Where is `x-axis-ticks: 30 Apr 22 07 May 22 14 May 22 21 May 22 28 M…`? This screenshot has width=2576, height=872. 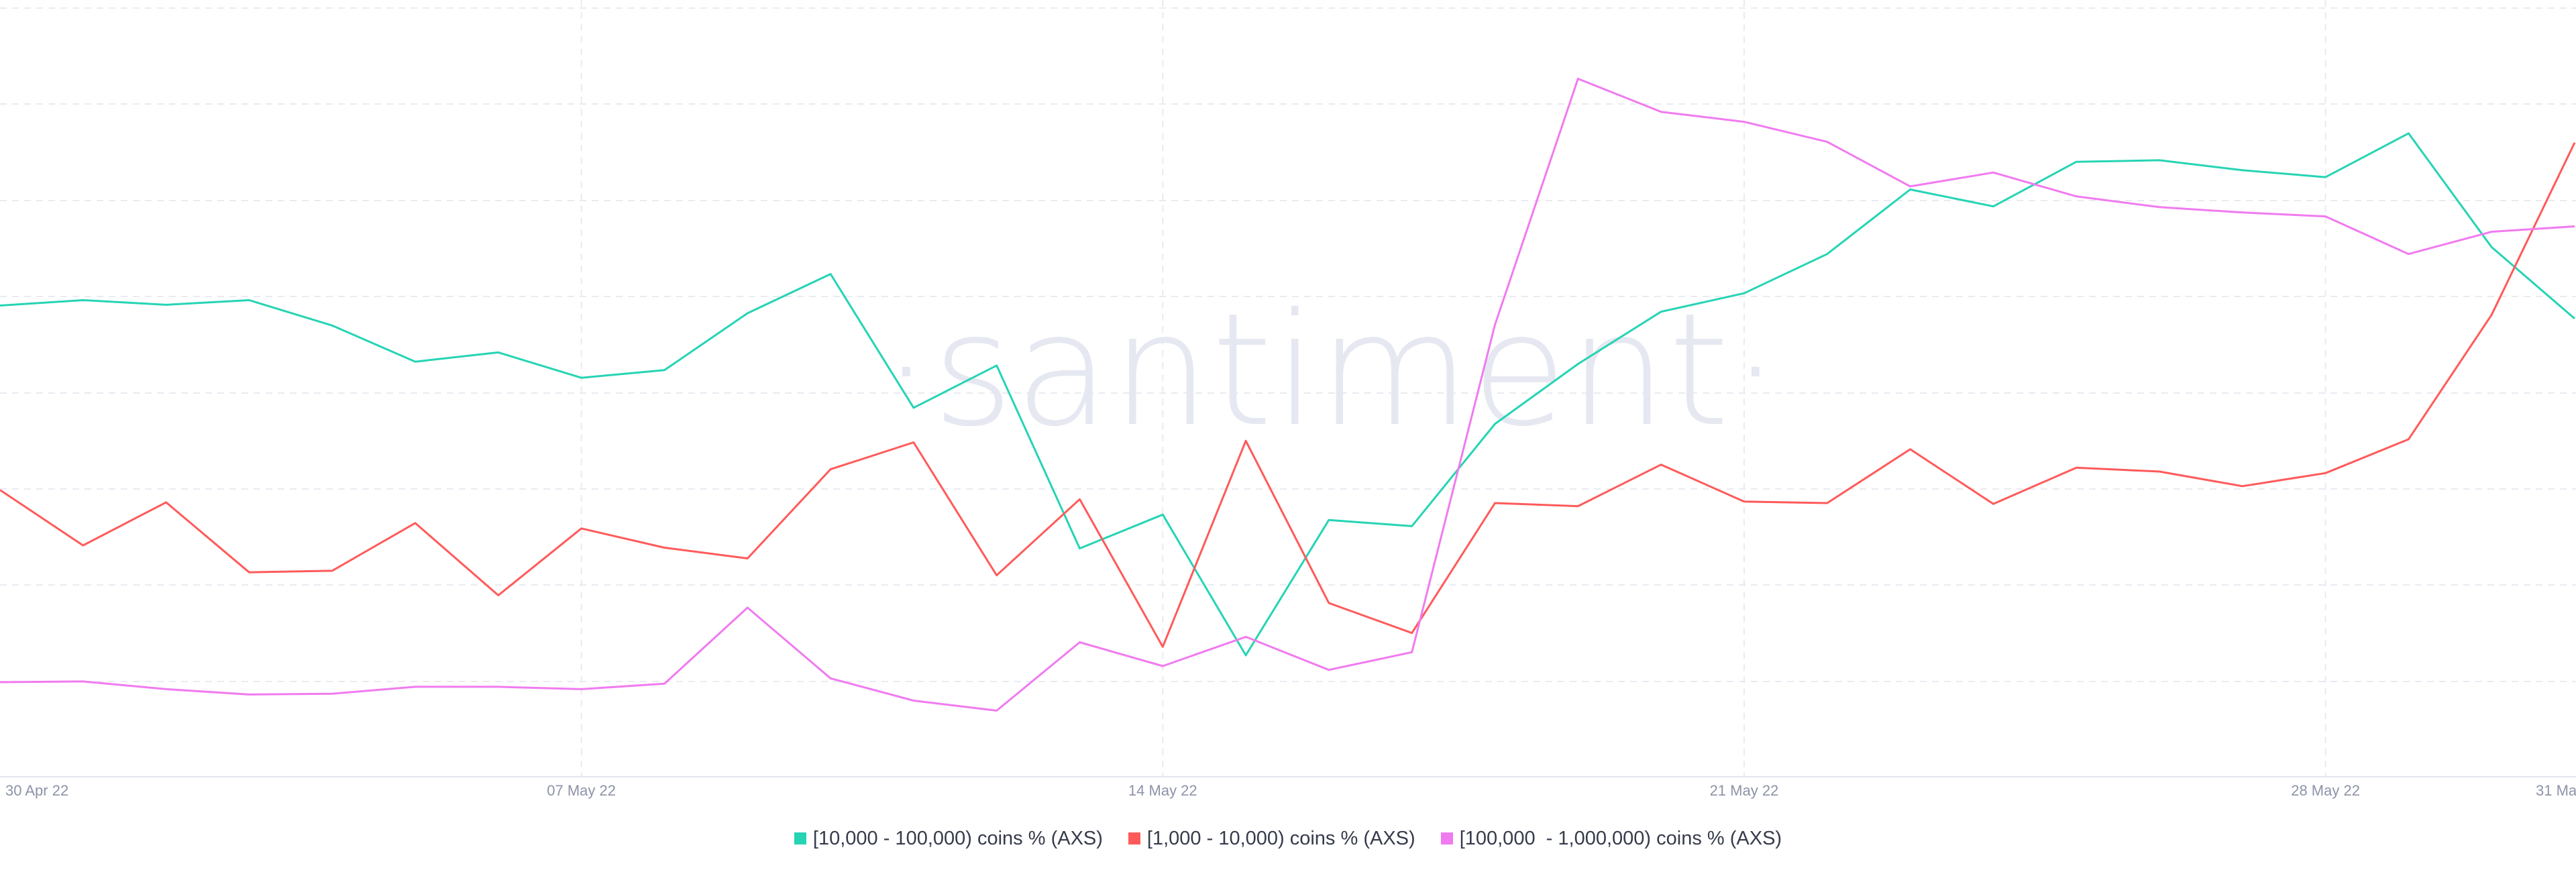 x-axis-ticks: 30 Apr 22 07 May 22 14 May 22 21 May 22 28 M… is located at coordinates (1290, 790).